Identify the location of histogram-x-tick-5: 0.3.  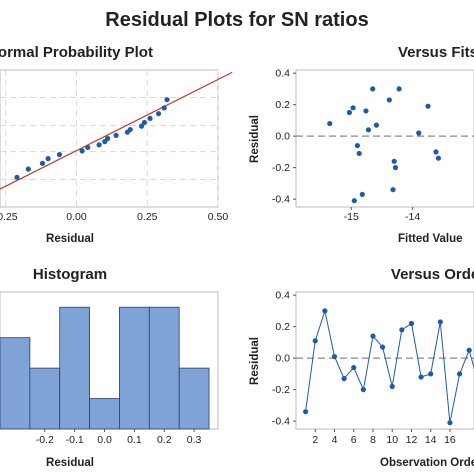
(194, 440).